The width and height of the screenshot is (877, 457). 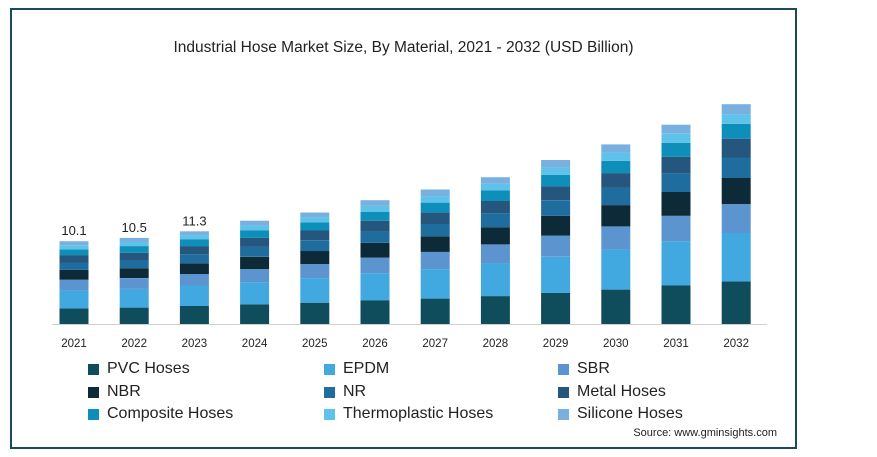 What do you see at coordinates (556, 208) in the screenshot?
I see `bar-segment-nr-2029` at bounding box center [556, 208].